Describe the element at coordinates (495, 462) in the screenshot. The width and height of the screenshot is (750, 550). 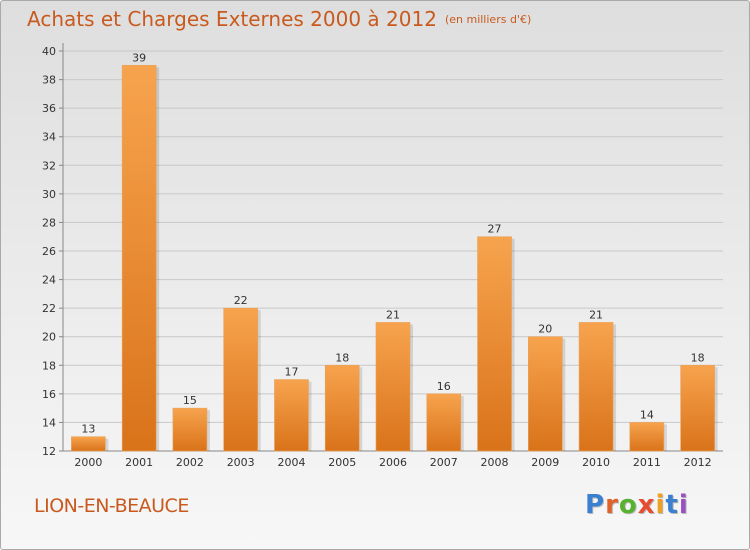
I see `x-tick-label: 2008` at that location.